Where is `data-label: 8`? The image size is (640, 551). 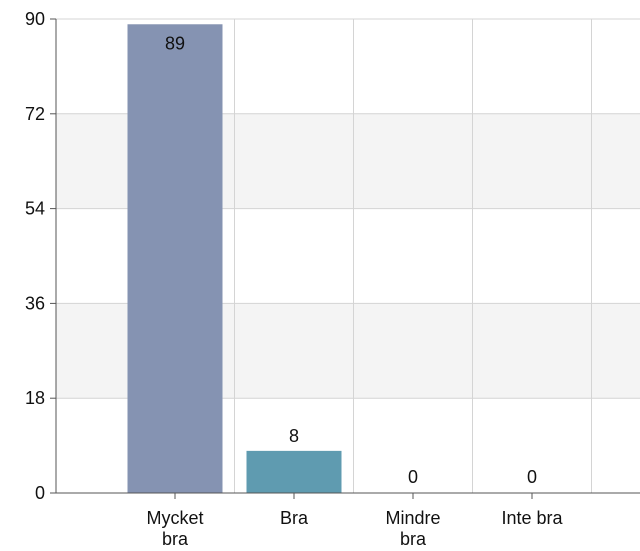 data-label: 8 is located at coordinates (294, 436).